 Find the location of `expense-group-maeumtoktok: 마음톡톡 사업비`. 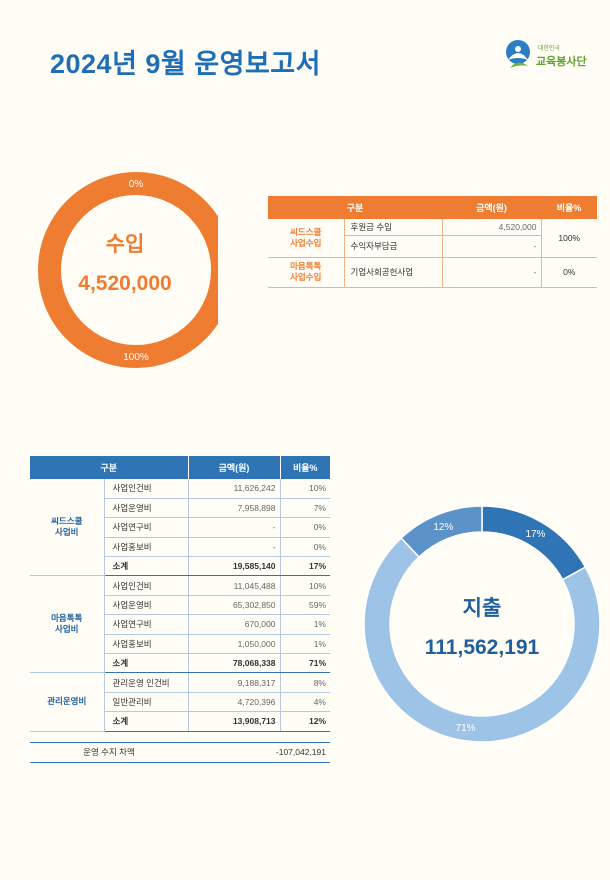

expense-group-maeumtoktok: 마음톡톡 사업비 is located at coordinates (67, 624).